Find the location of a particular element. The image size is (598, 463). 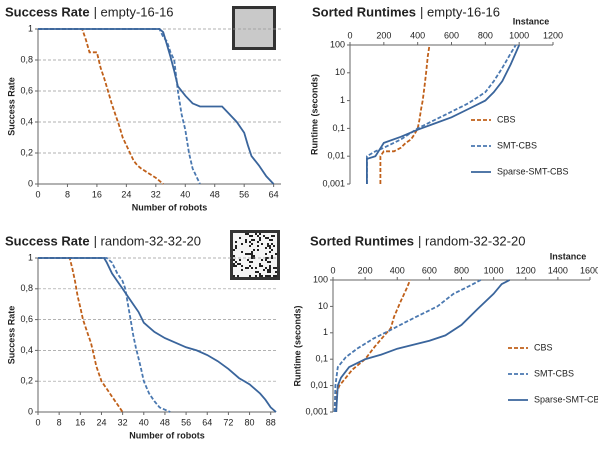

chart-title: Success Rate is located at coordinates (47, 11).